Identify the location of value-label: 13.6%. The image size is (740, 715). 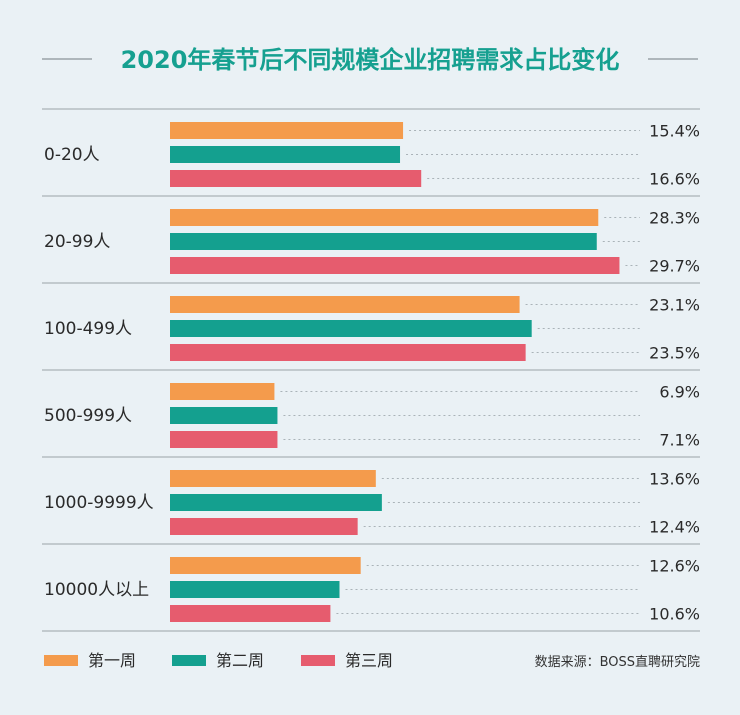
(674, 479).